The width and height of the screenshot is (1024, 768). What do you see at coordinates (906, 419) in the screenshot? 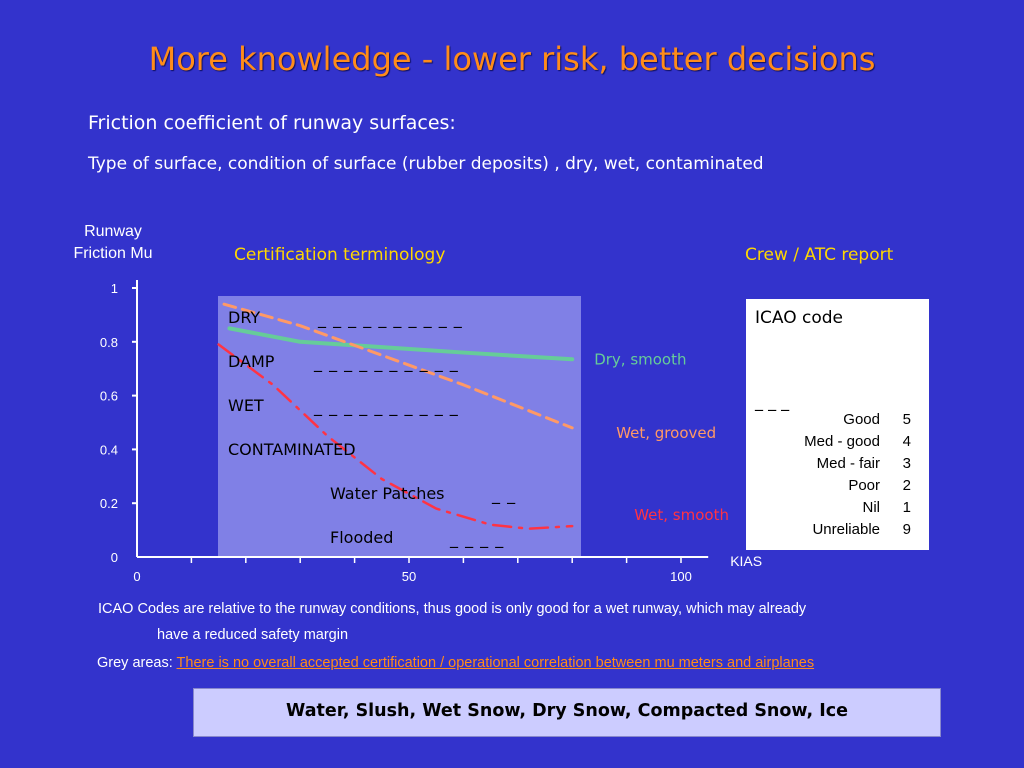
I see `icao-row-code: 5` at bounding box center [906, 419].